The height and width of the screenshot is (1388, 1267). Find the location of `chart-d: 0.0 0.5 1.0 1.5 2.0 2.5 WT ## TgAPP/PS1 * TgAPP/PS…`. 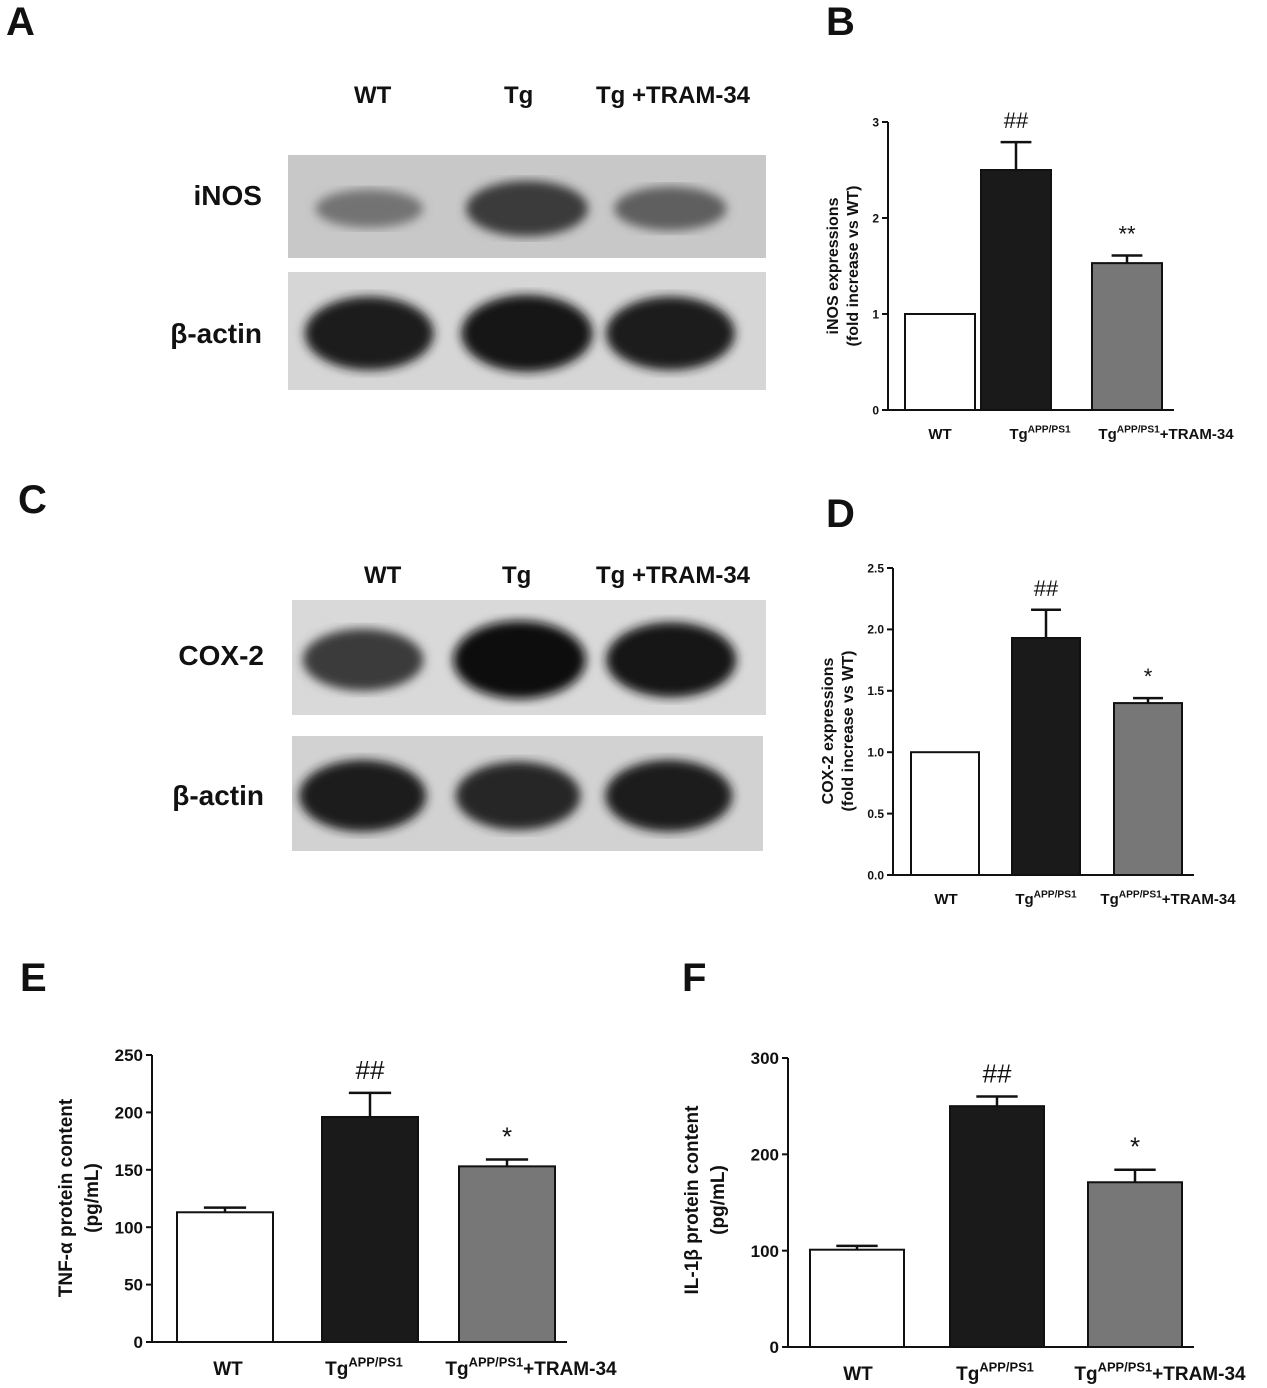

chart-d: 0.0 0.5 1.0 1.5 2.0 2.5 WT ## TgAPP/PS1 * TgAPP/PS… is located at coordinates (1028, 734).